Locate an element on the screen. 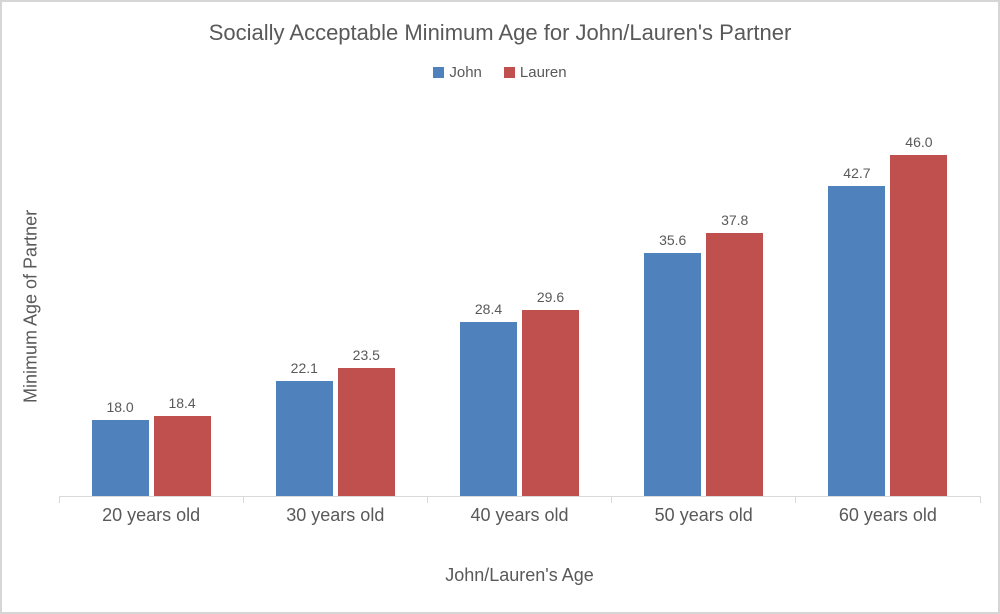 This screenshot has height=614, width=1000. category-group: 35.6 37.8 is located at coordinates (704, 306).